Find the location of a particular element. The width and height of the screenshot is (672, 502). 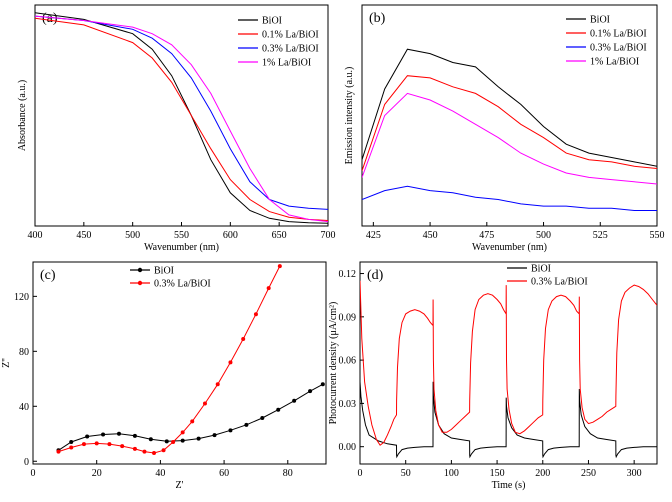

x-axis-label: Wavenumber (nm) is located at coordinates (509, 247).